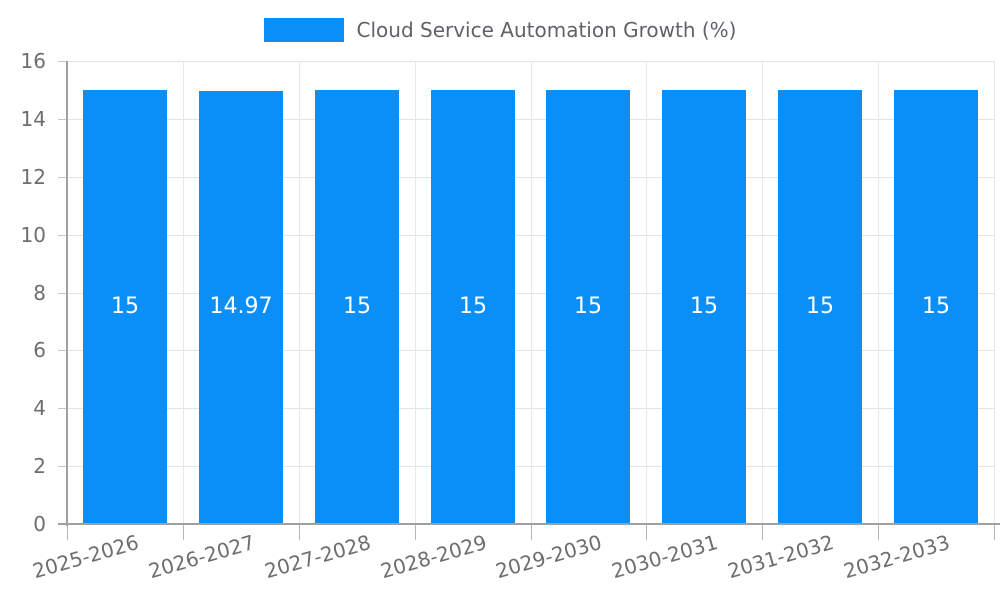  I want to click on legend-swatch, so click(303, 30).